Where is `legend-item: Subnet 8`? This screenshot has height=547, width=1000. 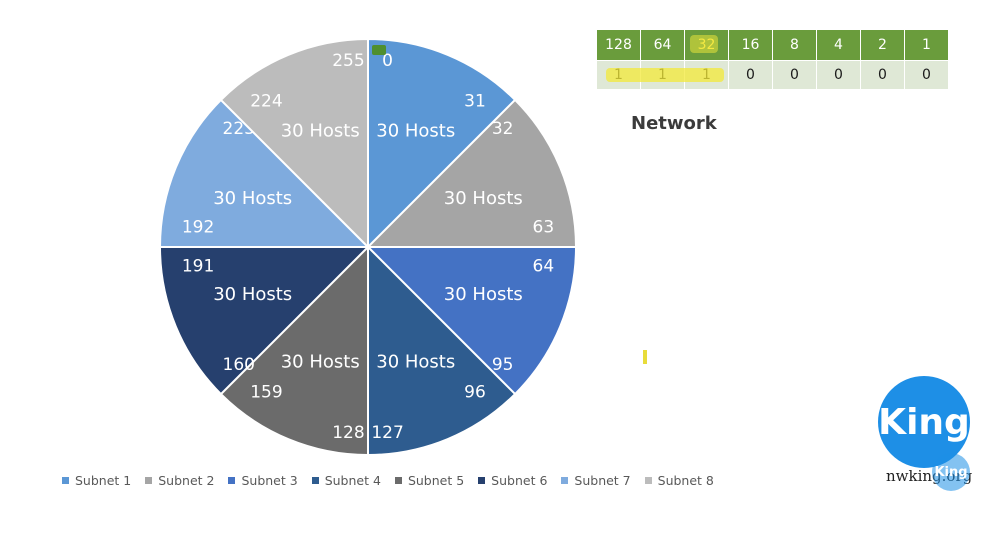
legend-item: Subnet 8 is located at coordinates (679, 480).